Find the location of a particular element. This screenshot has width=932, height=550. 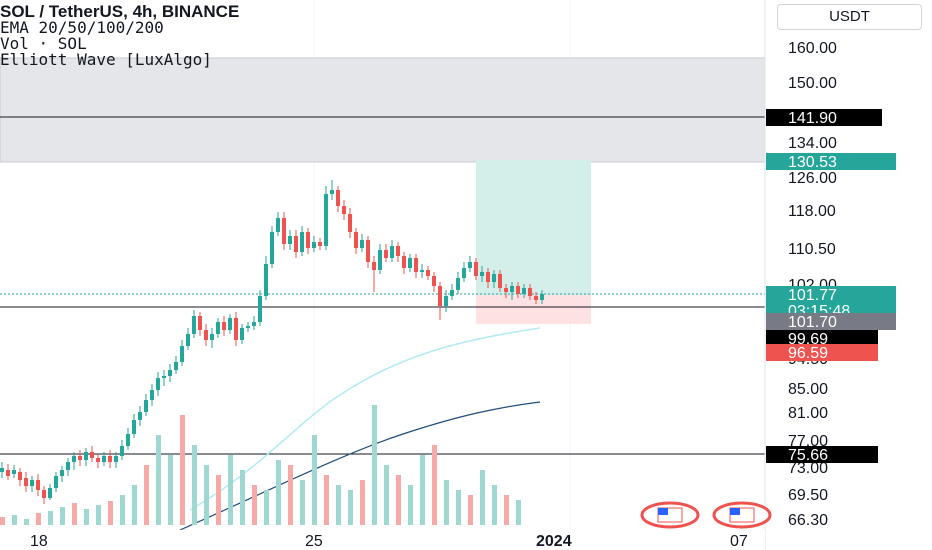

price-tick: 85.00 is located at coordinates (808, 389).